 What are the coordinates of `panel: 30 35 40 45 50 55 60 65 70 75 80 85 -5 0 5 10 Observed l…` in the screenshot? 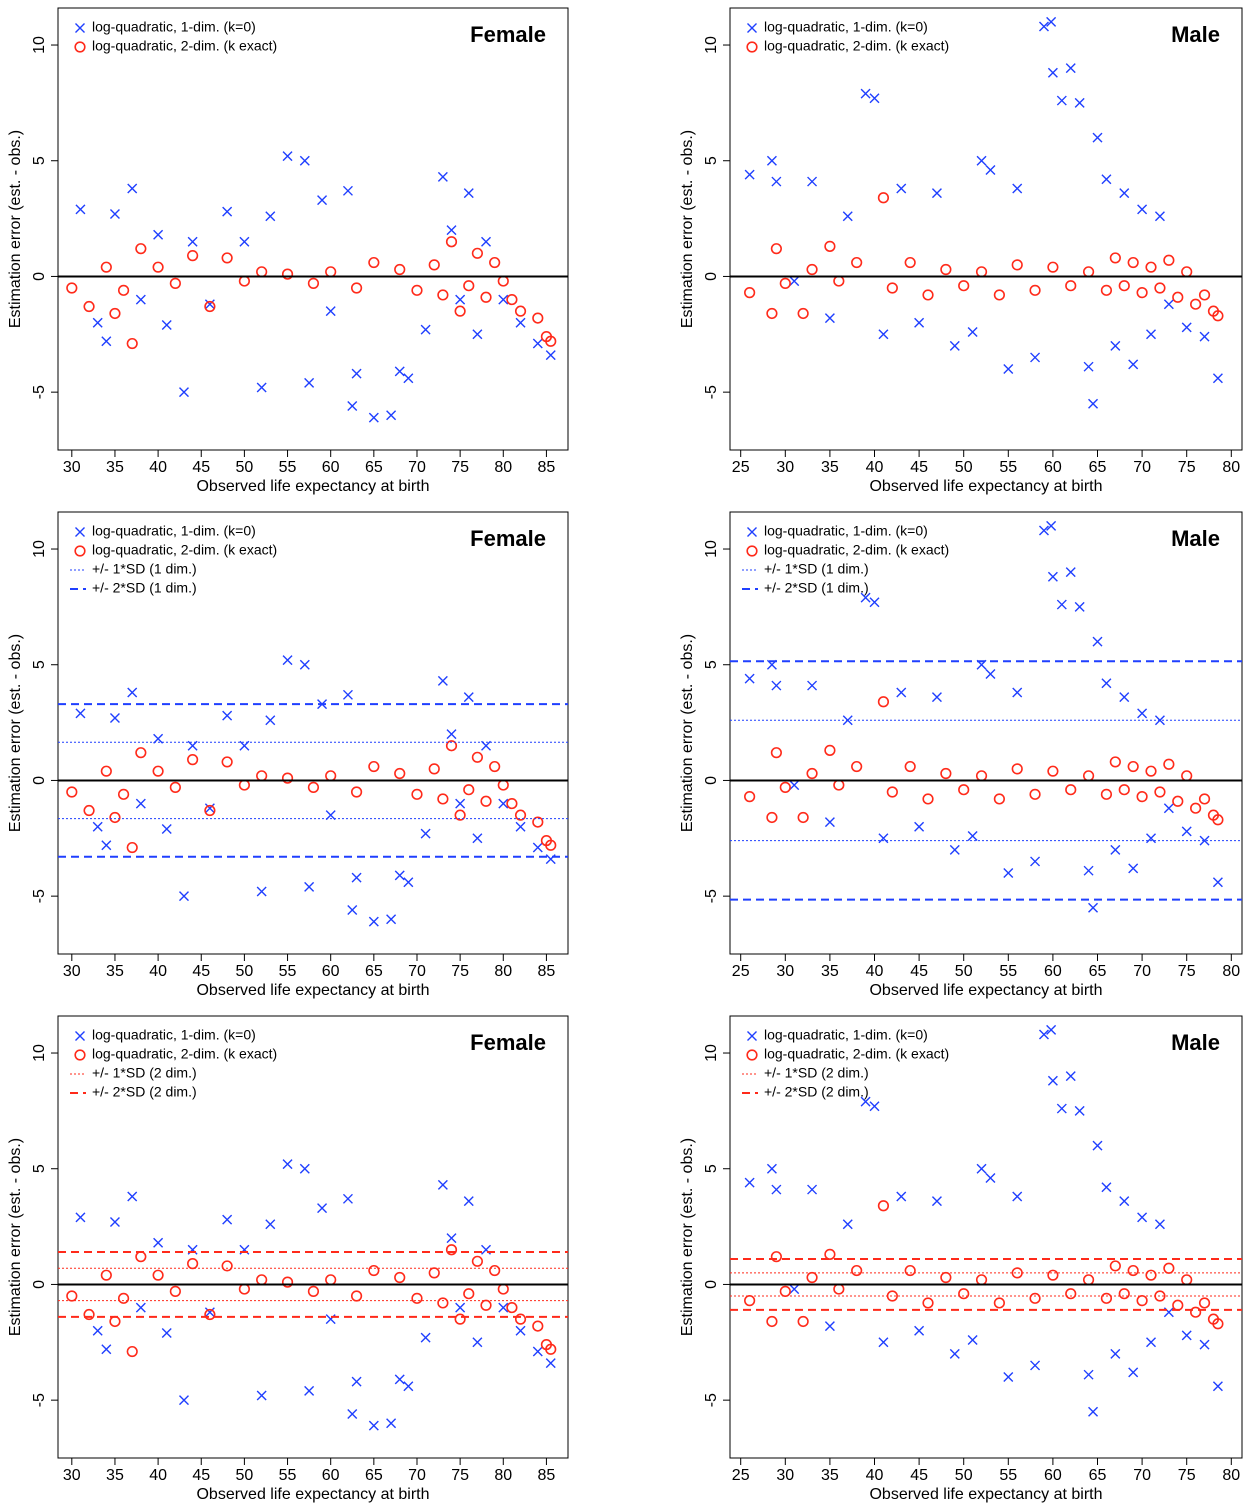 It's located at (288, 1259).